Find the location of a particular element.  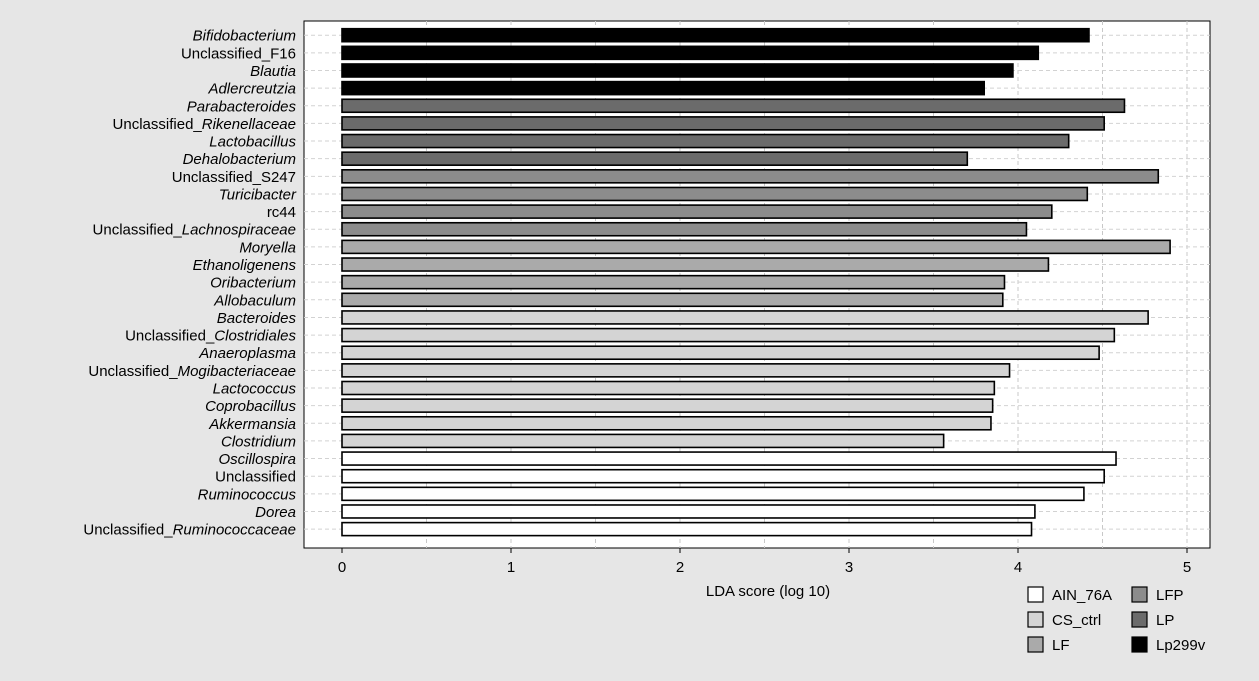

legend-label: LP is located at coordinates (1165, 620).